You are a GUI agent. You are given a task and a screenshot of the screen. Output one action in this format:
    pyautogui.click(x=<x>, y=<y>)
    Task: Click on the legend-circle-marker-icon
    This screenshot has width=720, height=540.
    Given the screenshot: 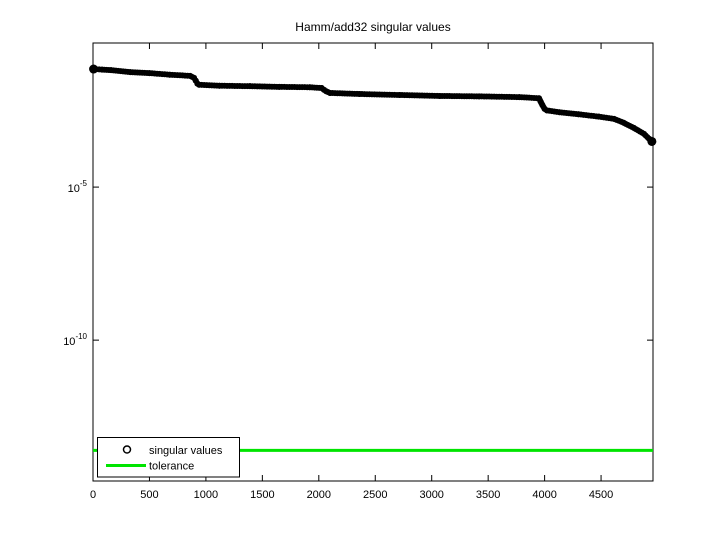 What is the action you would take?
    pyautogui.click(x=127, y=449)
    